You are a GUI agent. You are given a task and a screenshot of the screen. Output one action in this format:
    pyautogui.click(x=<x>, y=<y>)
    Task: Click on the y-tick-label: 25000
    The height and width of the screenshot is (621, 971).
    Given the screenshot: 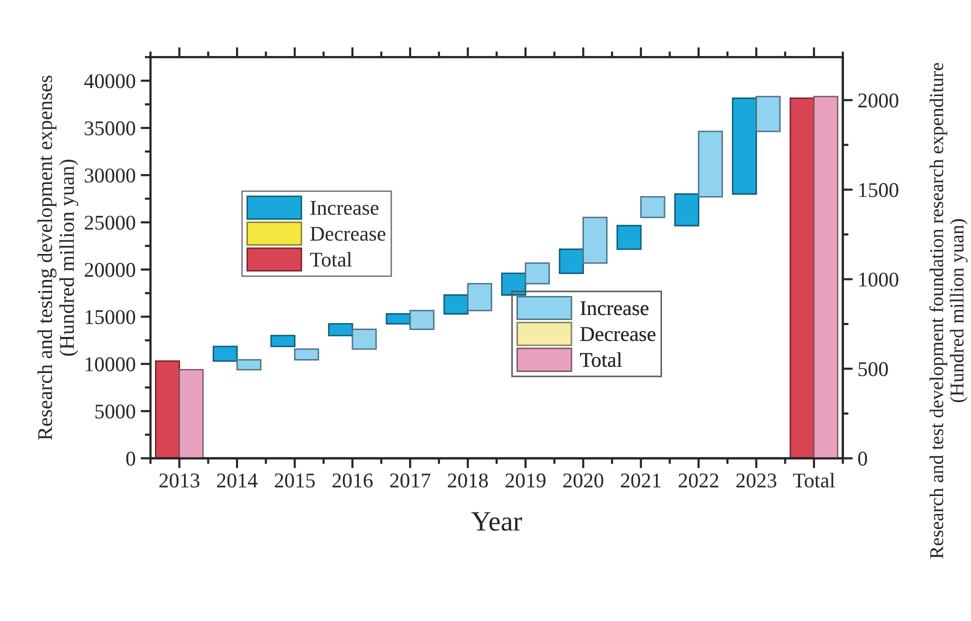 What is the action you would take?
    pyautogui.click(x=110, y=223)
    